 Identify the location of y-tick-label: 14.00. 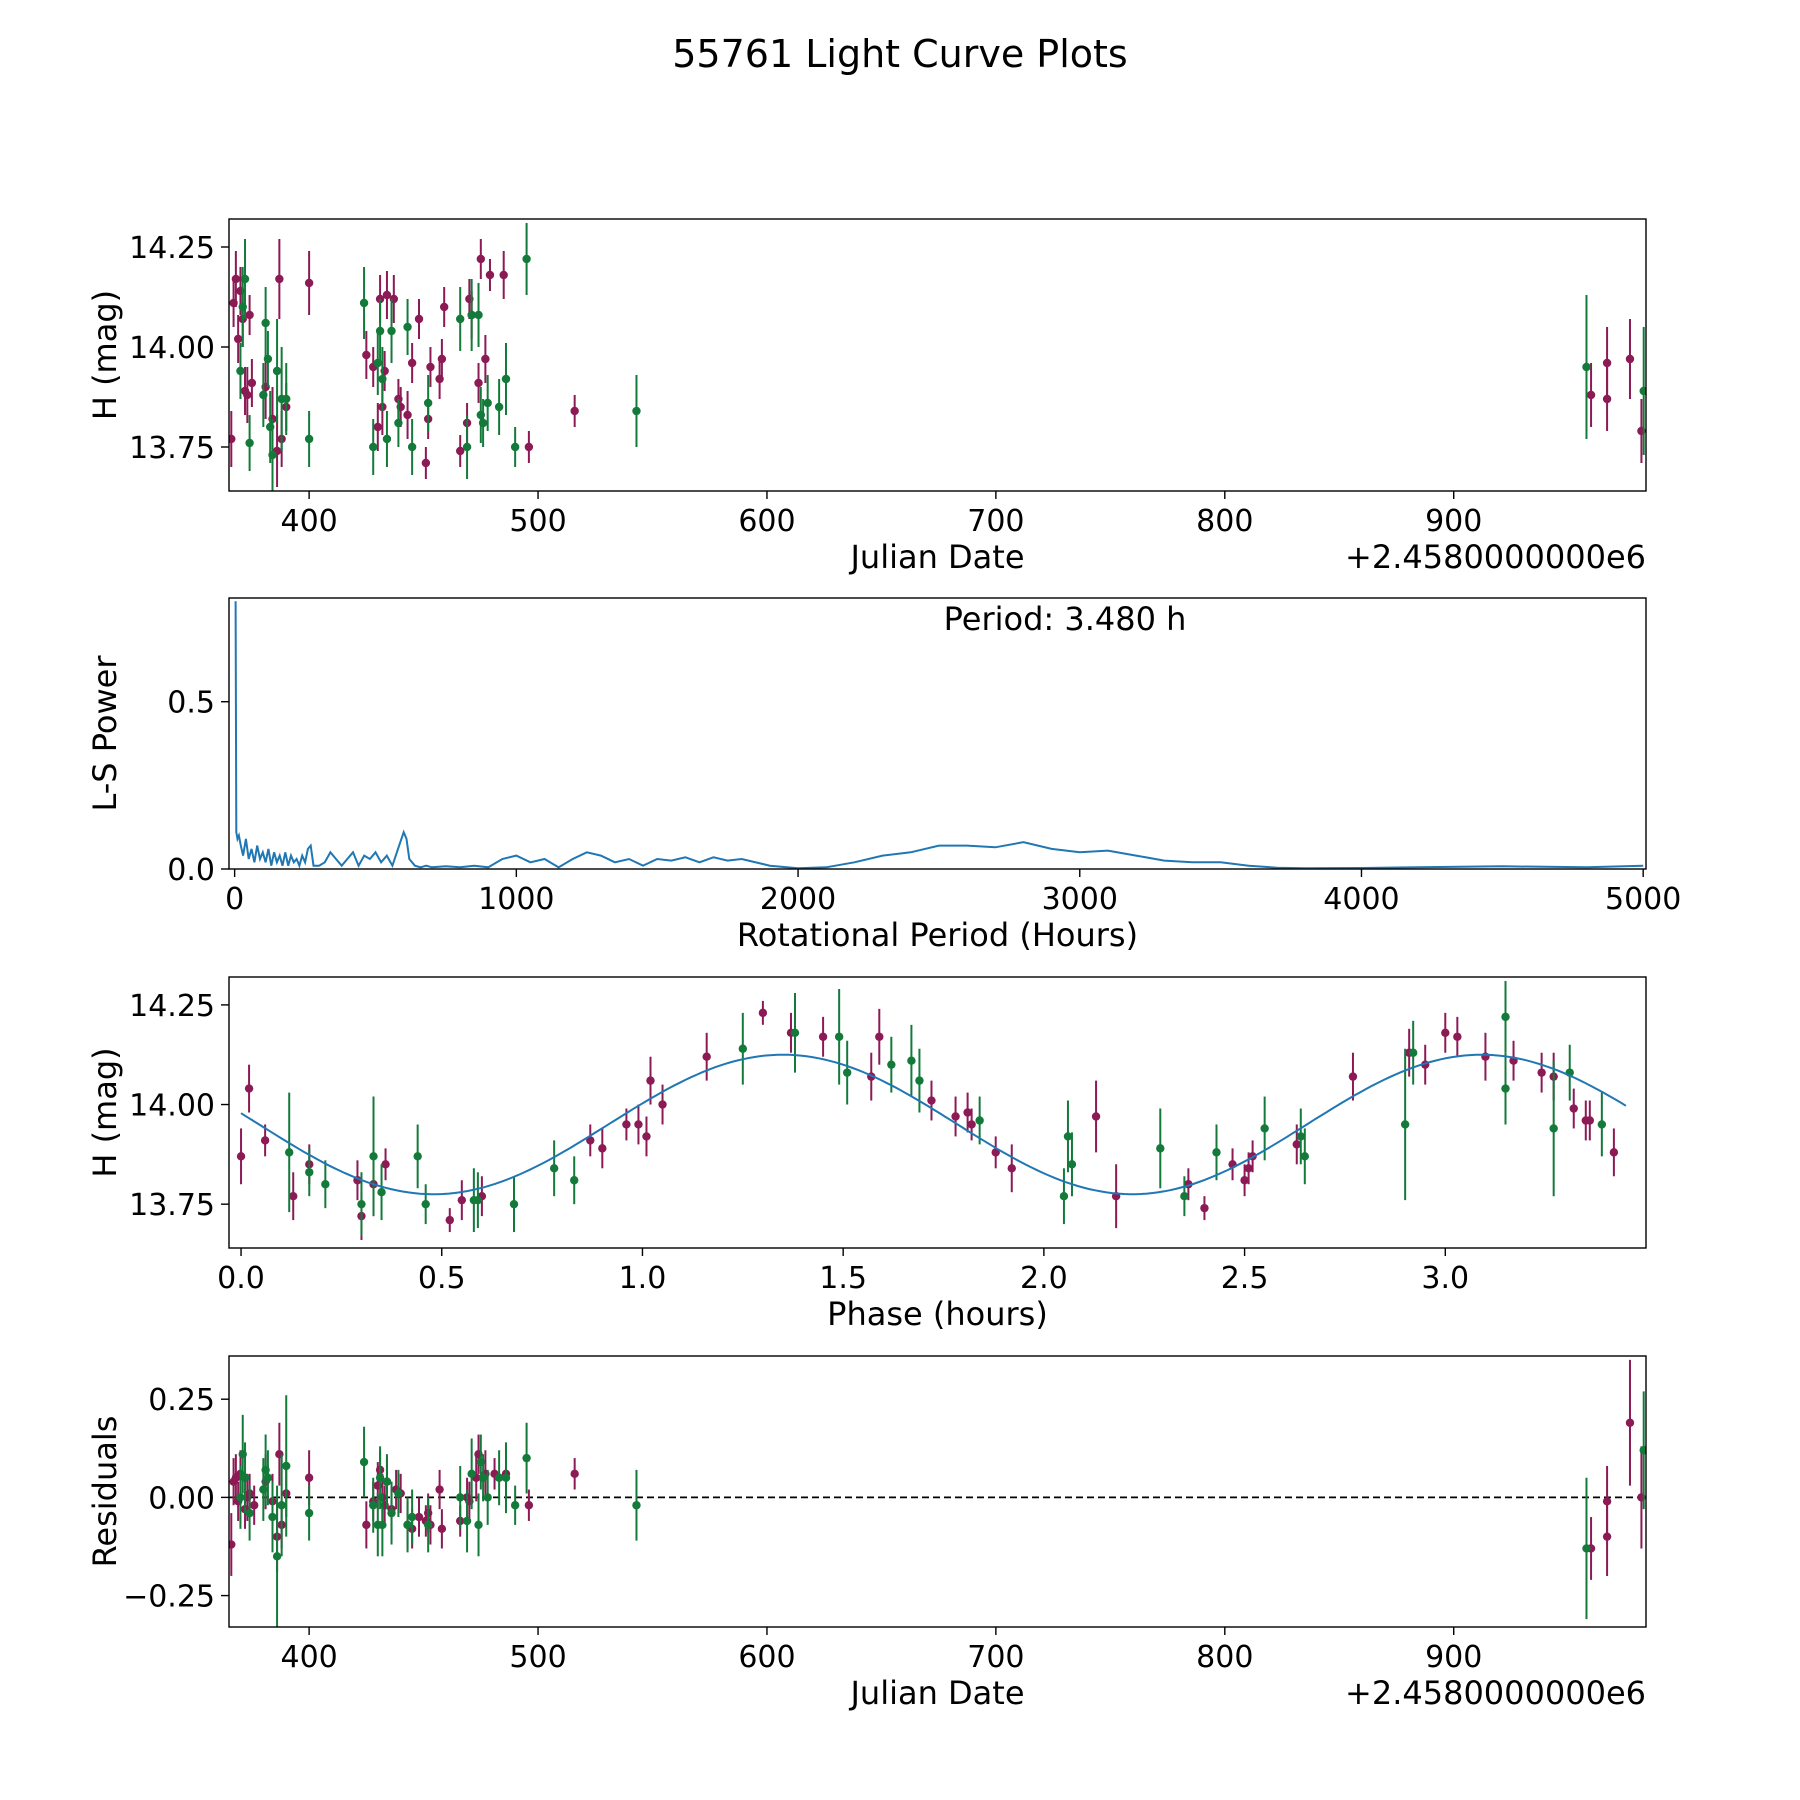
(172, 348).